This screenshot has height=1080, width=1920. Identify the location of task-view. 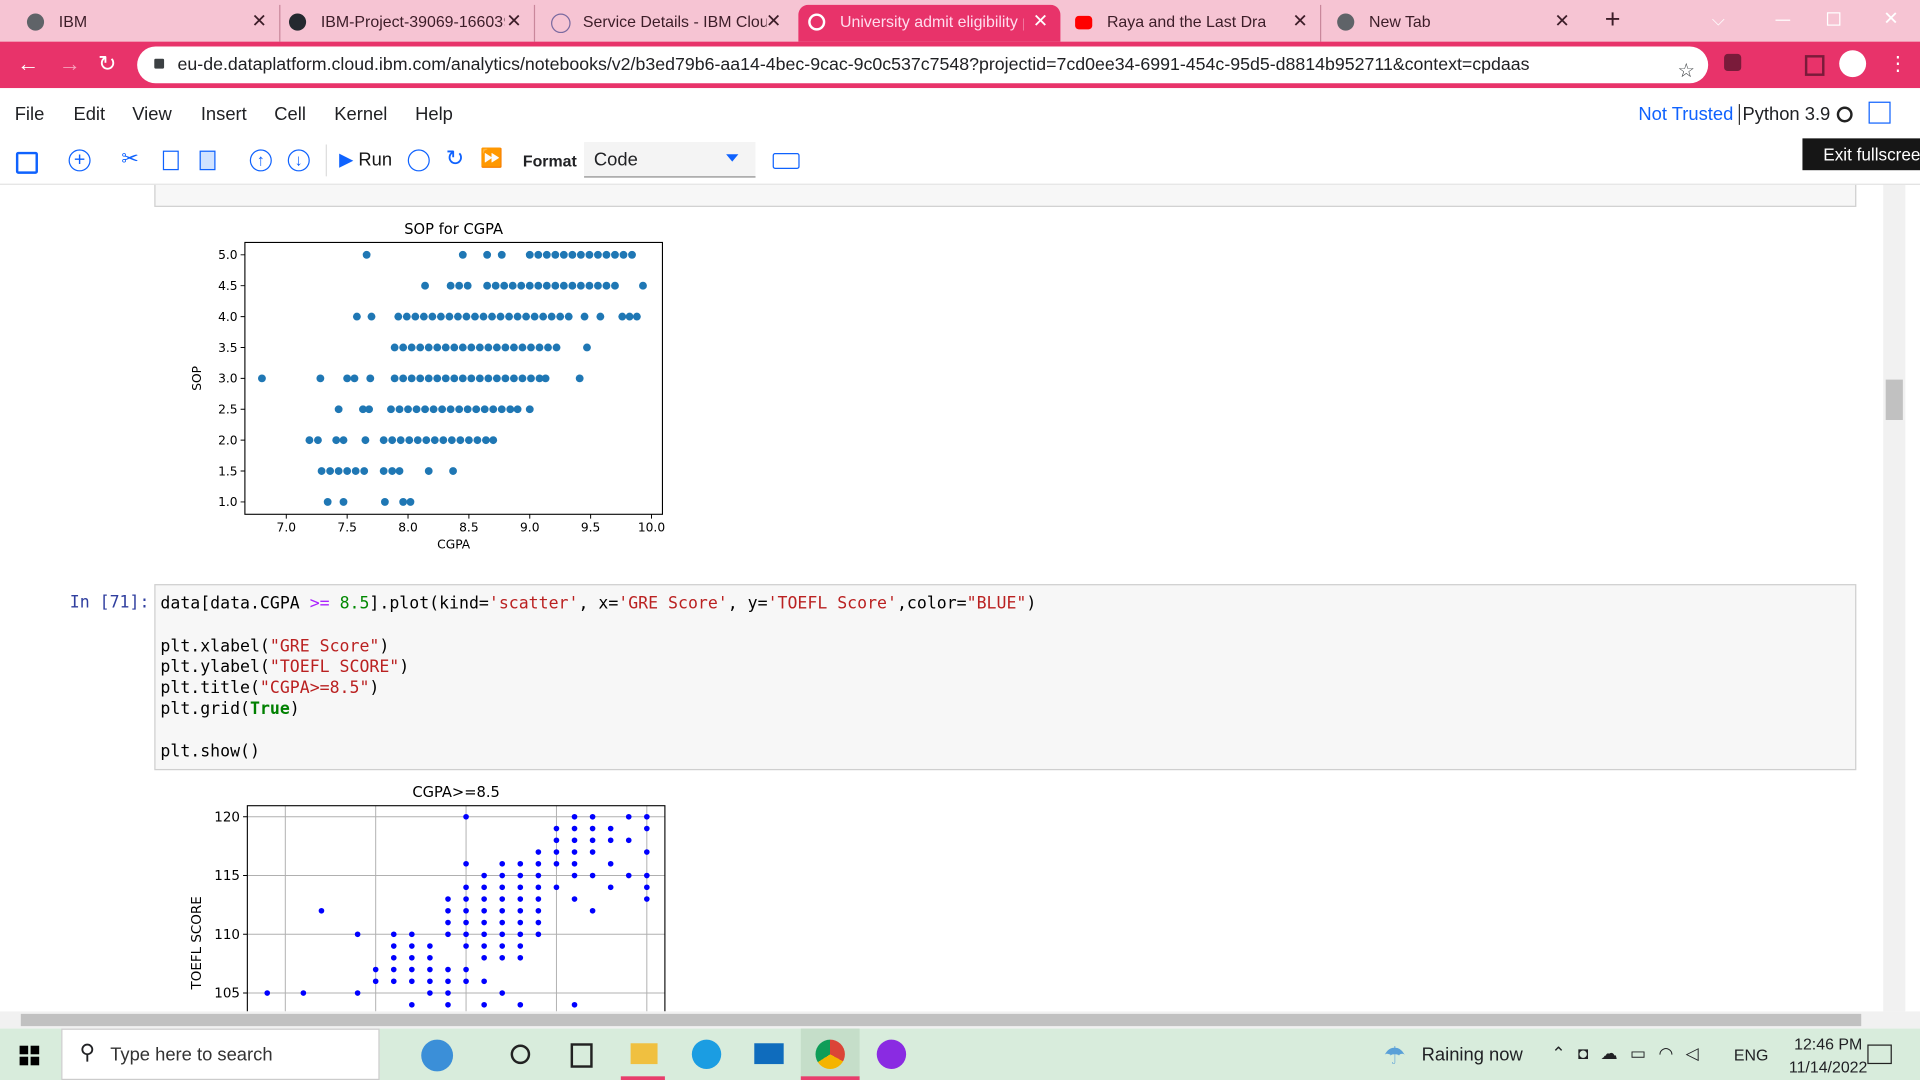
(520, 1054).